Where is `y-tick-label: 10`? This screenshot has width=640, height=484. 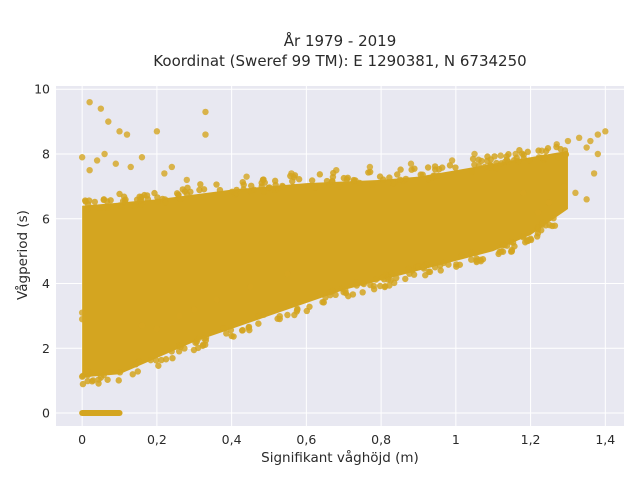
y-tick-label: 10 is located at coordinates (42, 89).